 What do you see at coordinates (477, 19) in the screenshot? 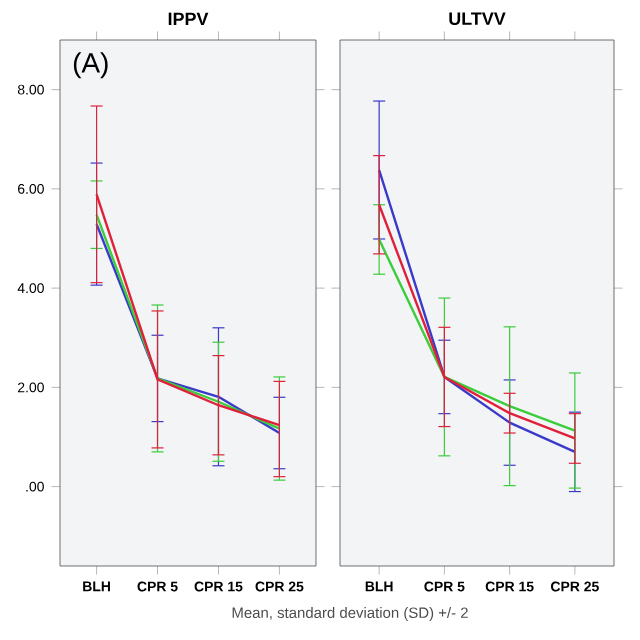
I see `chart-title: ULTVV` at bounding box center [477, 19].